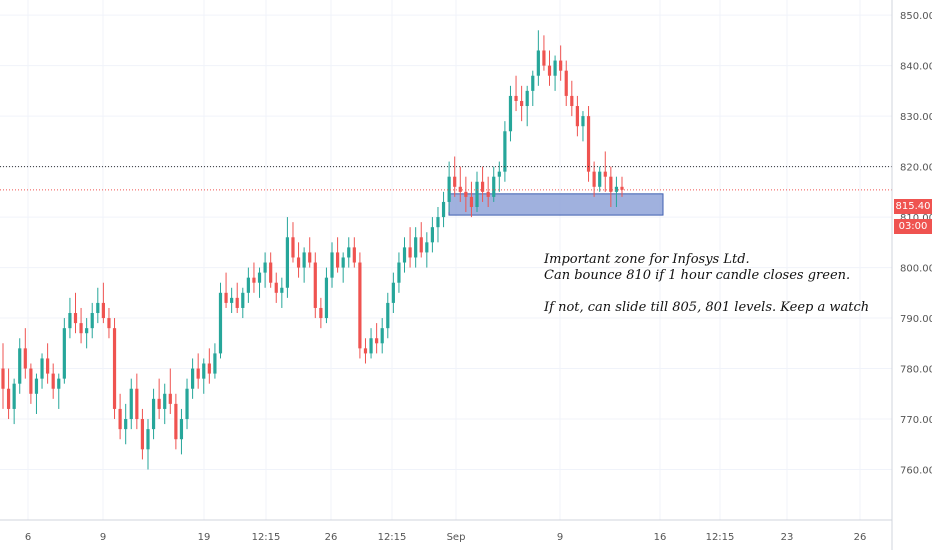 The image size is (932, 550). Describe the element at coordinates (916, 218) in the screenshot. I see `y-tick-label: 810.00` at that location.